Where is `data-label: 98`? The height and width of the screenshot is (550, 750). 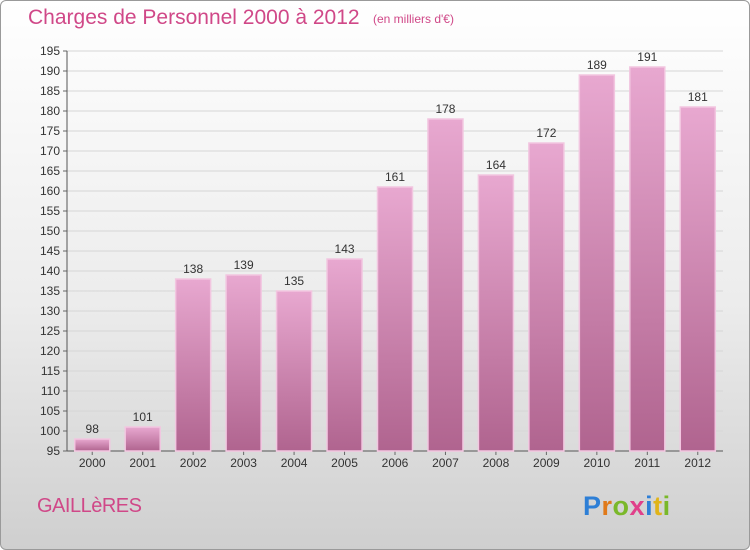
data-label: 98 is located at coordinates (93, 429).